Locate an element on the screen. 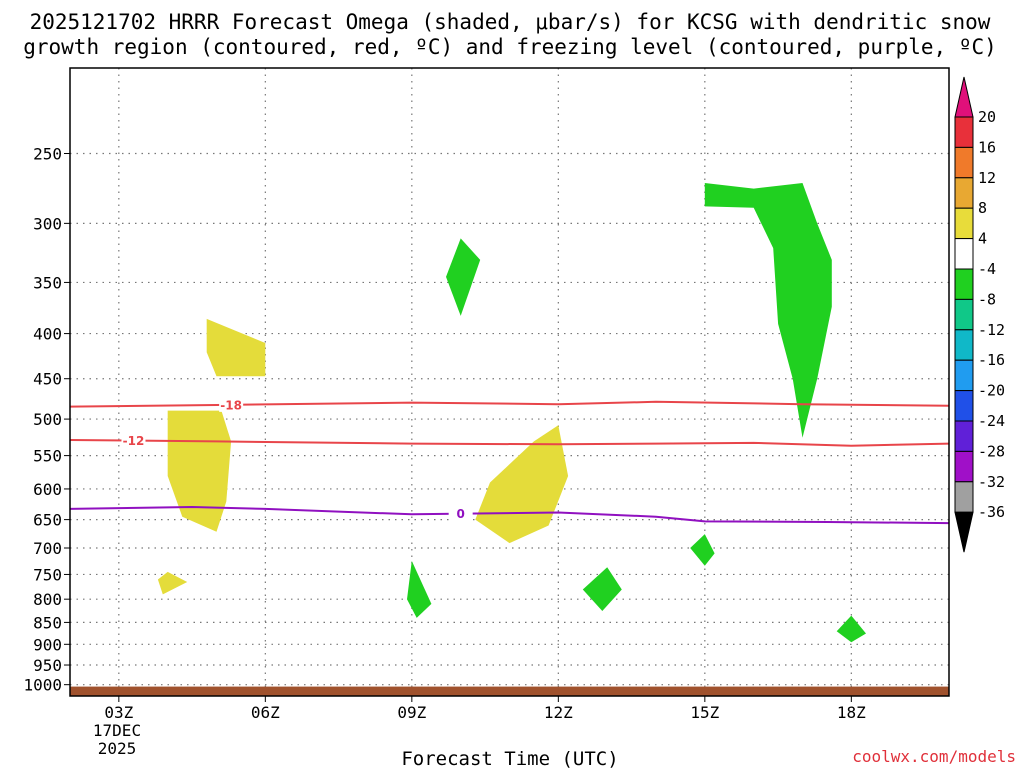 This screenshot has height=768, width=1024. colorbar-label: 4 is located at coordinates (982, 239).